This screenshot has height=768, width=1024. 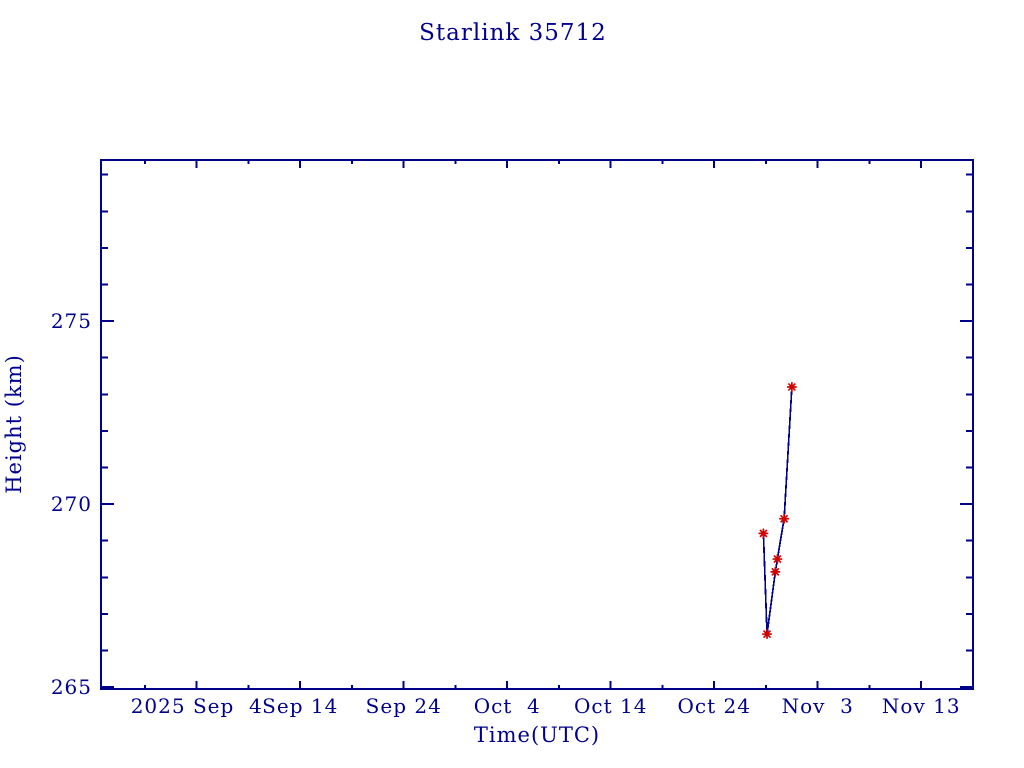 What do you see at coordinates (404, 706) in the screenshot?
I see `x-tick-label: Sep 24` at bounding box center [404, 706].